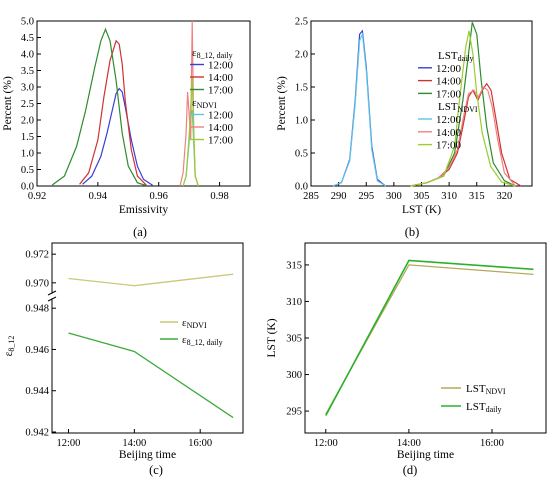  What do you see at coordinates (421, 210) in the screenshot?
I see `x-axis-label: LST (K)` at bounding box center [421, 210].